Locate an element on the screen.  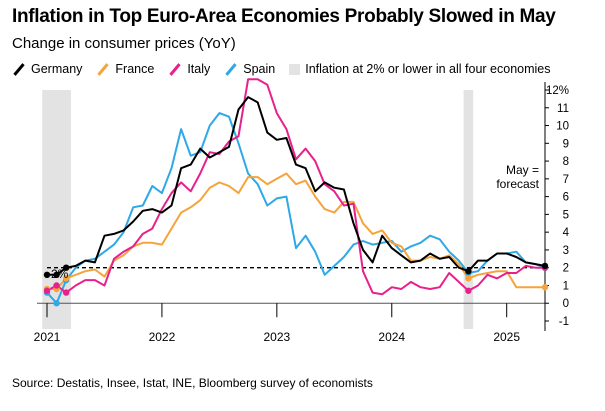
two-percent-label: 2% is located at coordinates (60, 274).